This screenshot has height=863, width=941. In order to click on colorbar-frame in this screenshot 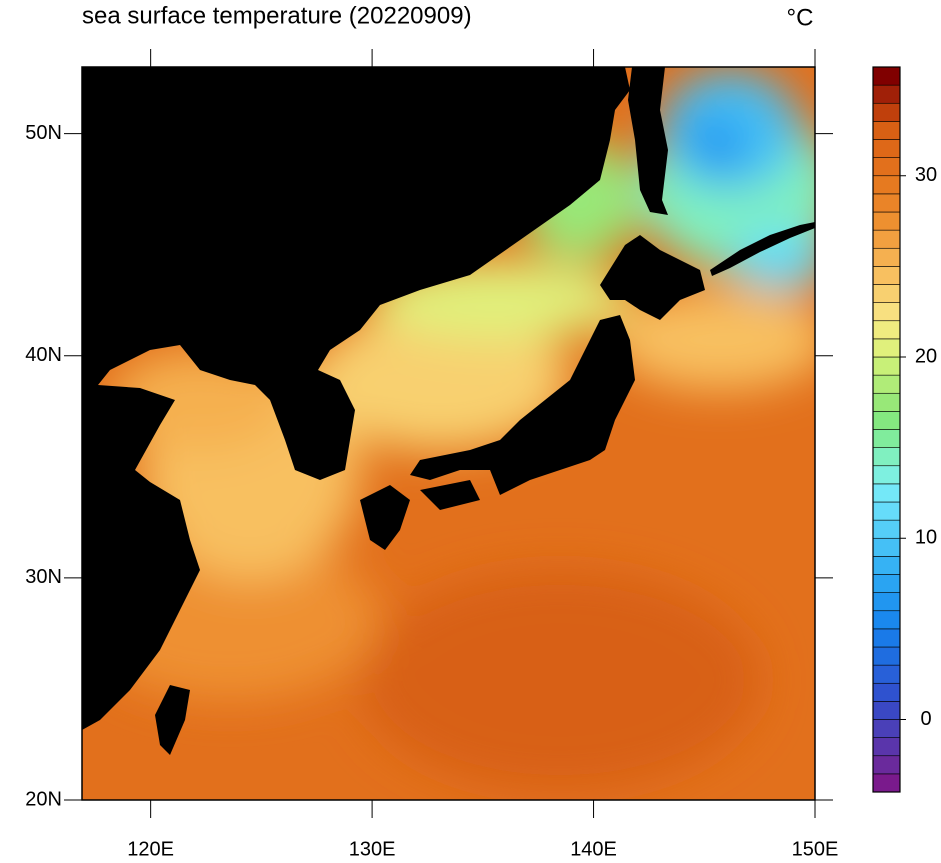, I will do `click(886, 429)`.